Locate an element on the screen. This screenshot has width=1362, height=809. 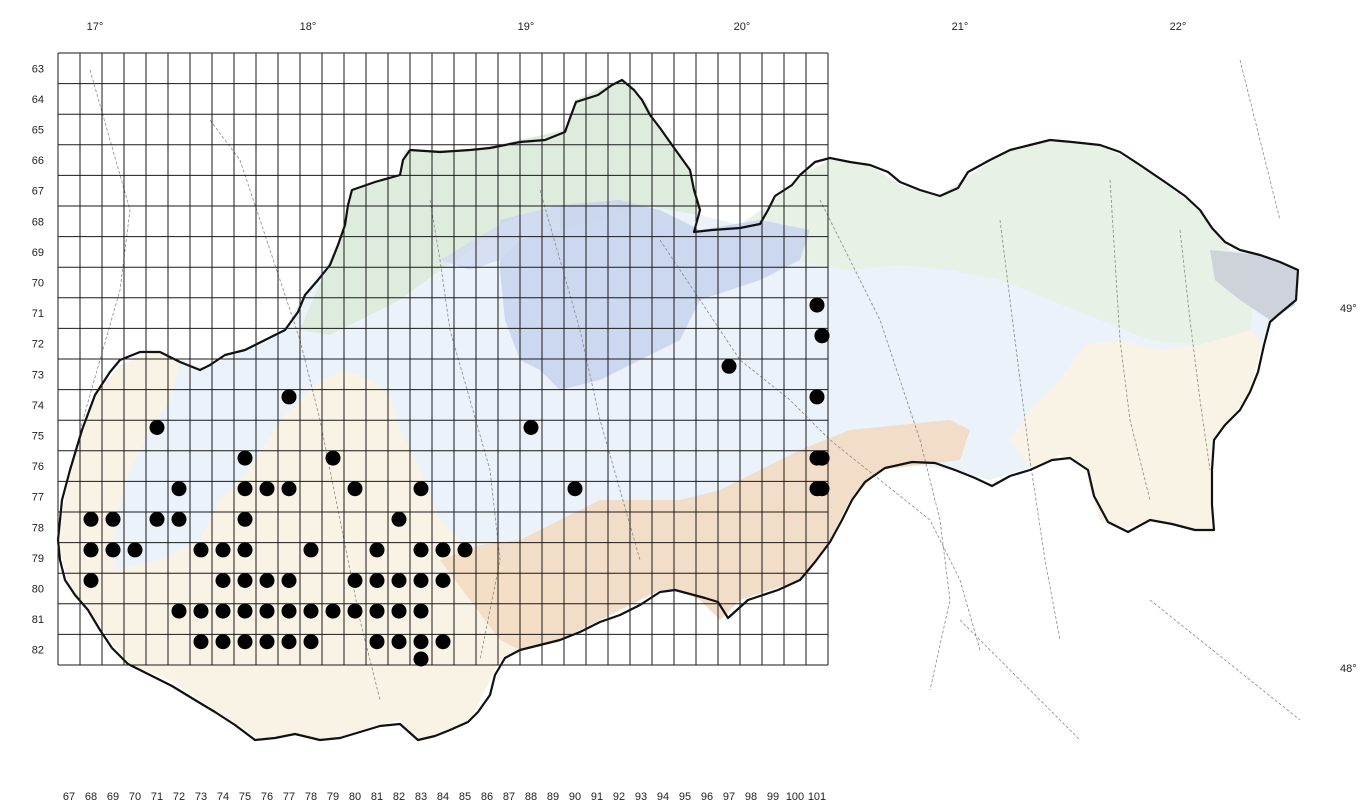
col-label: 79 is located at coordinates (333, 797).